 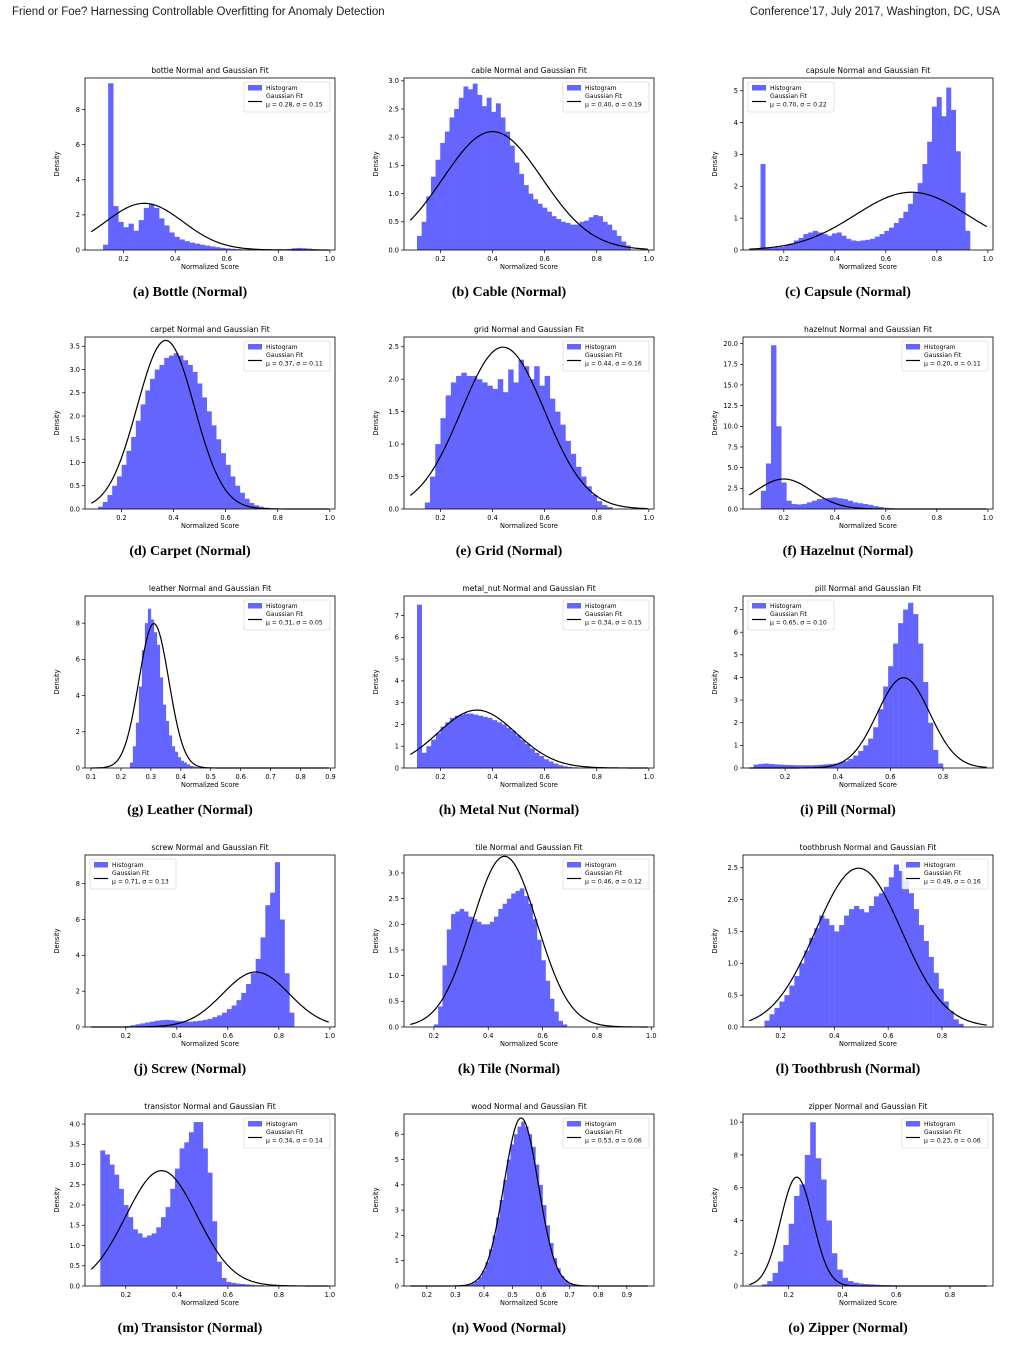 I want to click on y-tick-label: 7, so click(x=397, y=616).